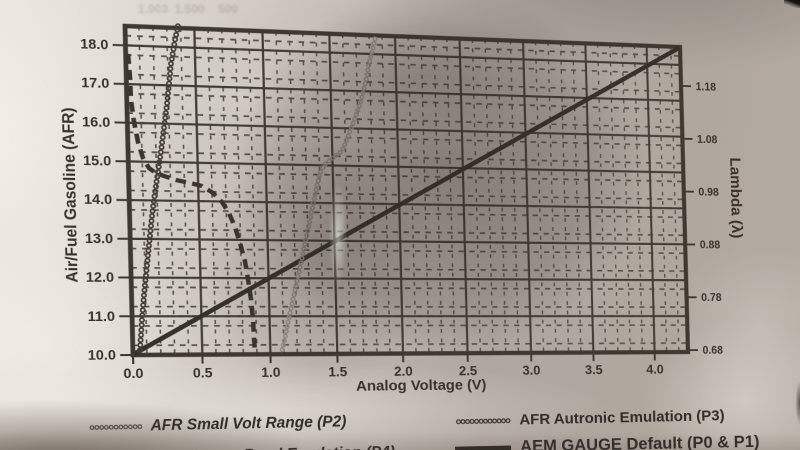  Describe the element at coordinates (708, 192) in the screenshot. I see `svg-text: 0.98` at that location.